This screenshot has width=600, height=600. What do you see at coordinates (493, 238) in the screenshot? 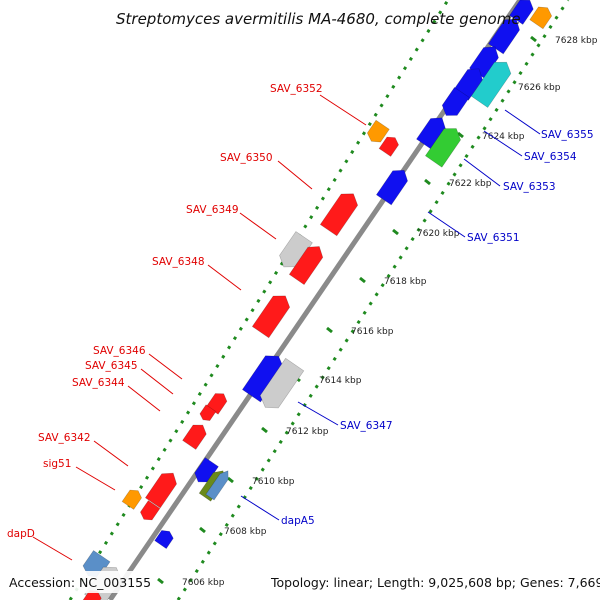
I see `gene-label: SAV_6351` at bounding box center [493, 238].